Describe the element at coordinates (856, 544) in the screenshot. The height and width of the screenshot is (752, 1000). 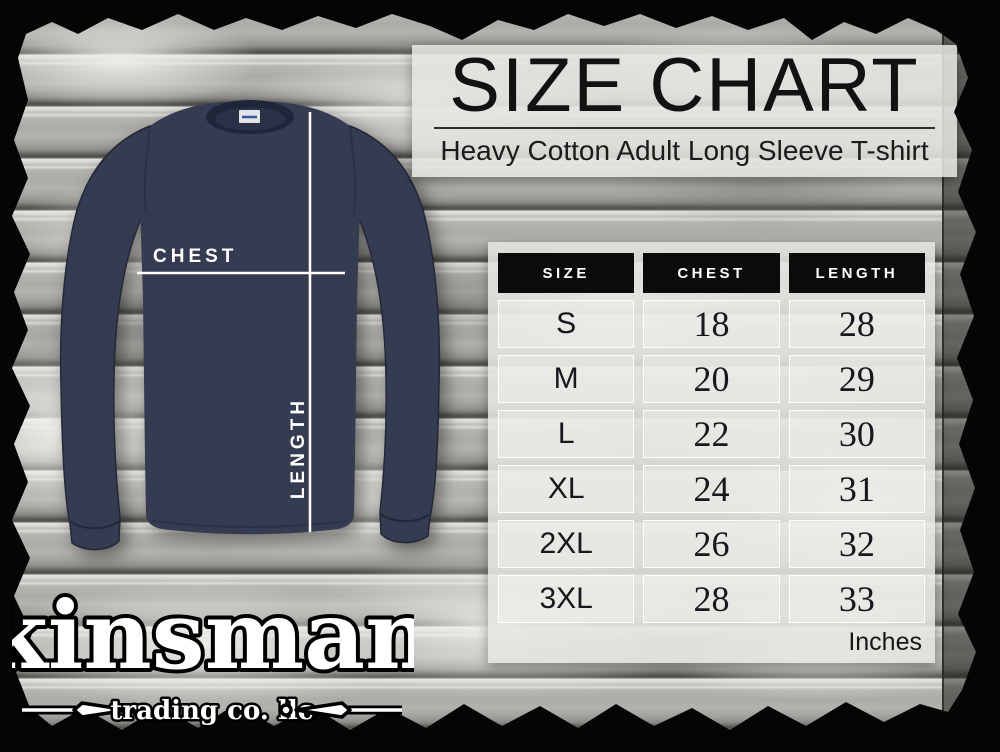
I see `table-cell-length: 32` at that location.